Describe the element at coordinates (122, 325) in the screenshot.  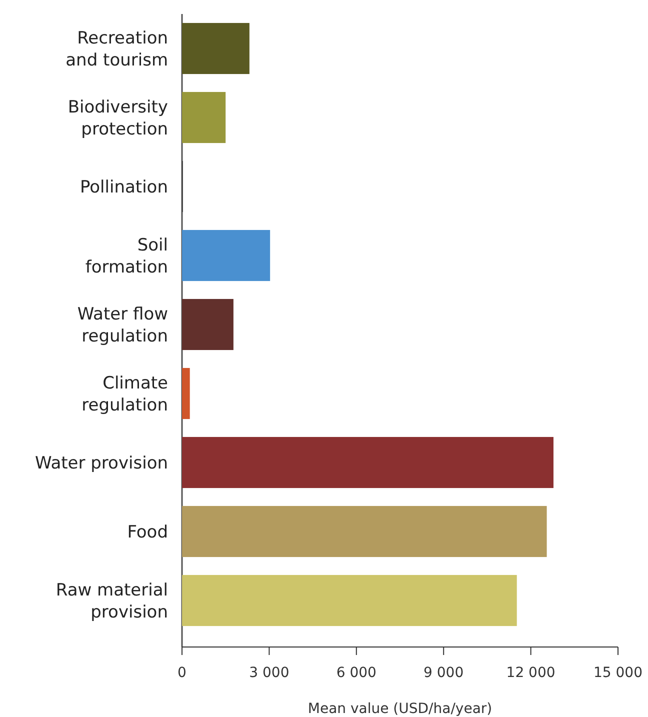
I see `y-tick-label: Water flow regulation` at that location.